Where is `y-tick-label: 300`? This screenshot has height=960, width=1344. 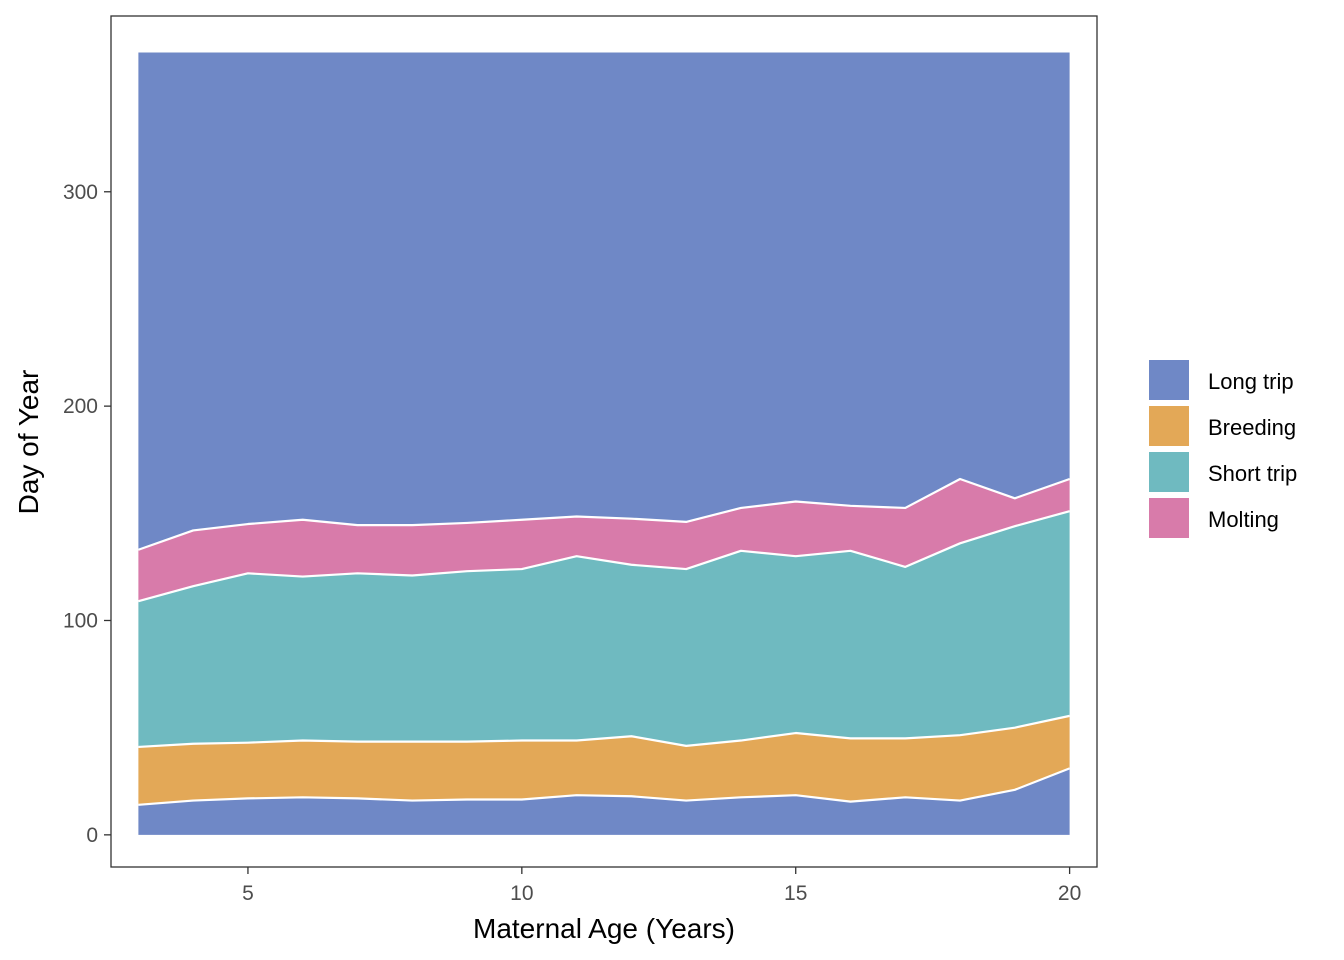 y-tick-label: 300 is located at coordinates (80, 192).